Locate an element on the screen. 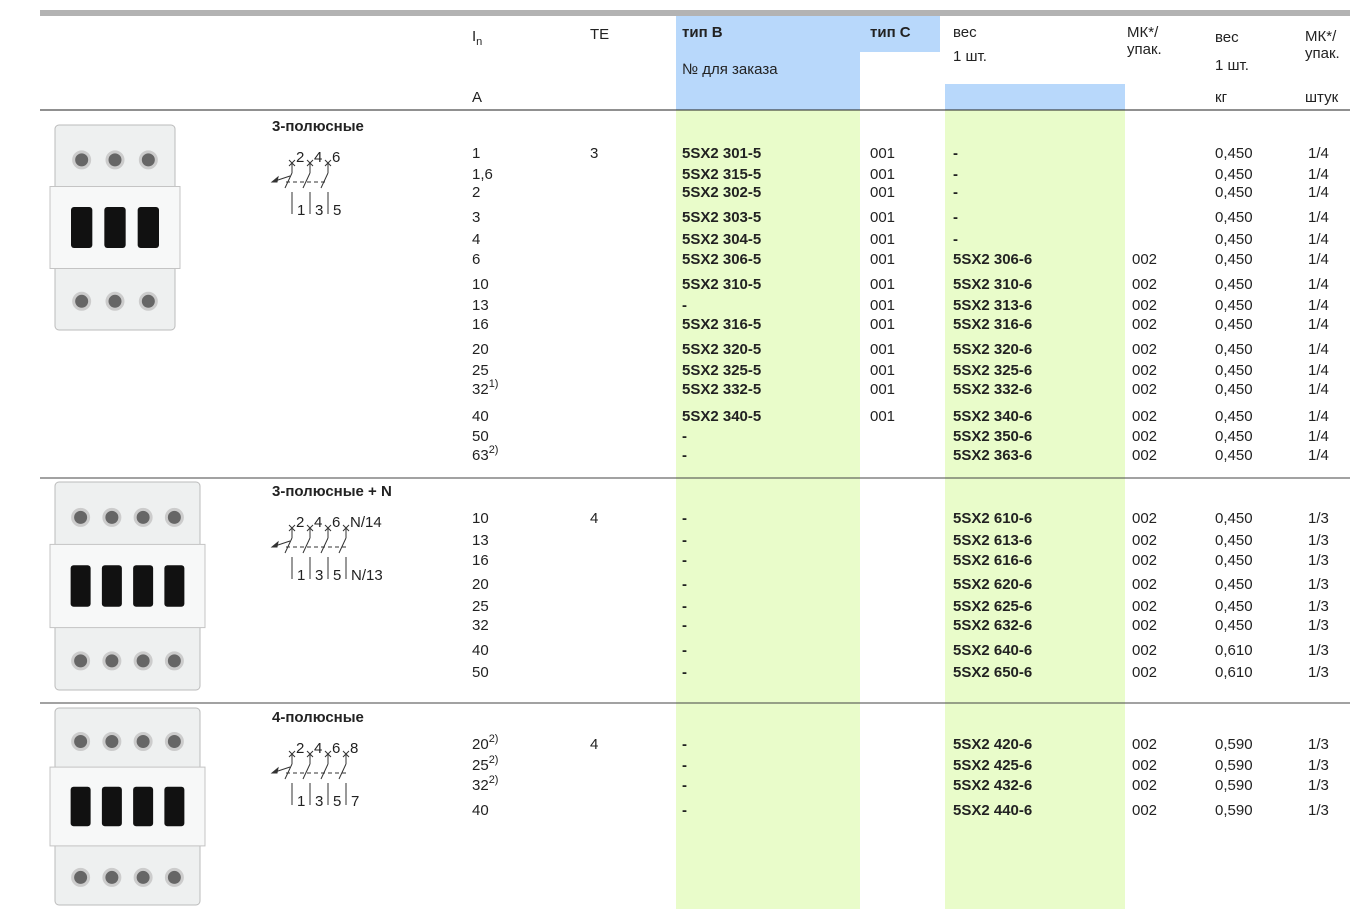 The image size is (1350, 914). order-type-b: 5SX2 304-5 is located at coordinates (721, 239).